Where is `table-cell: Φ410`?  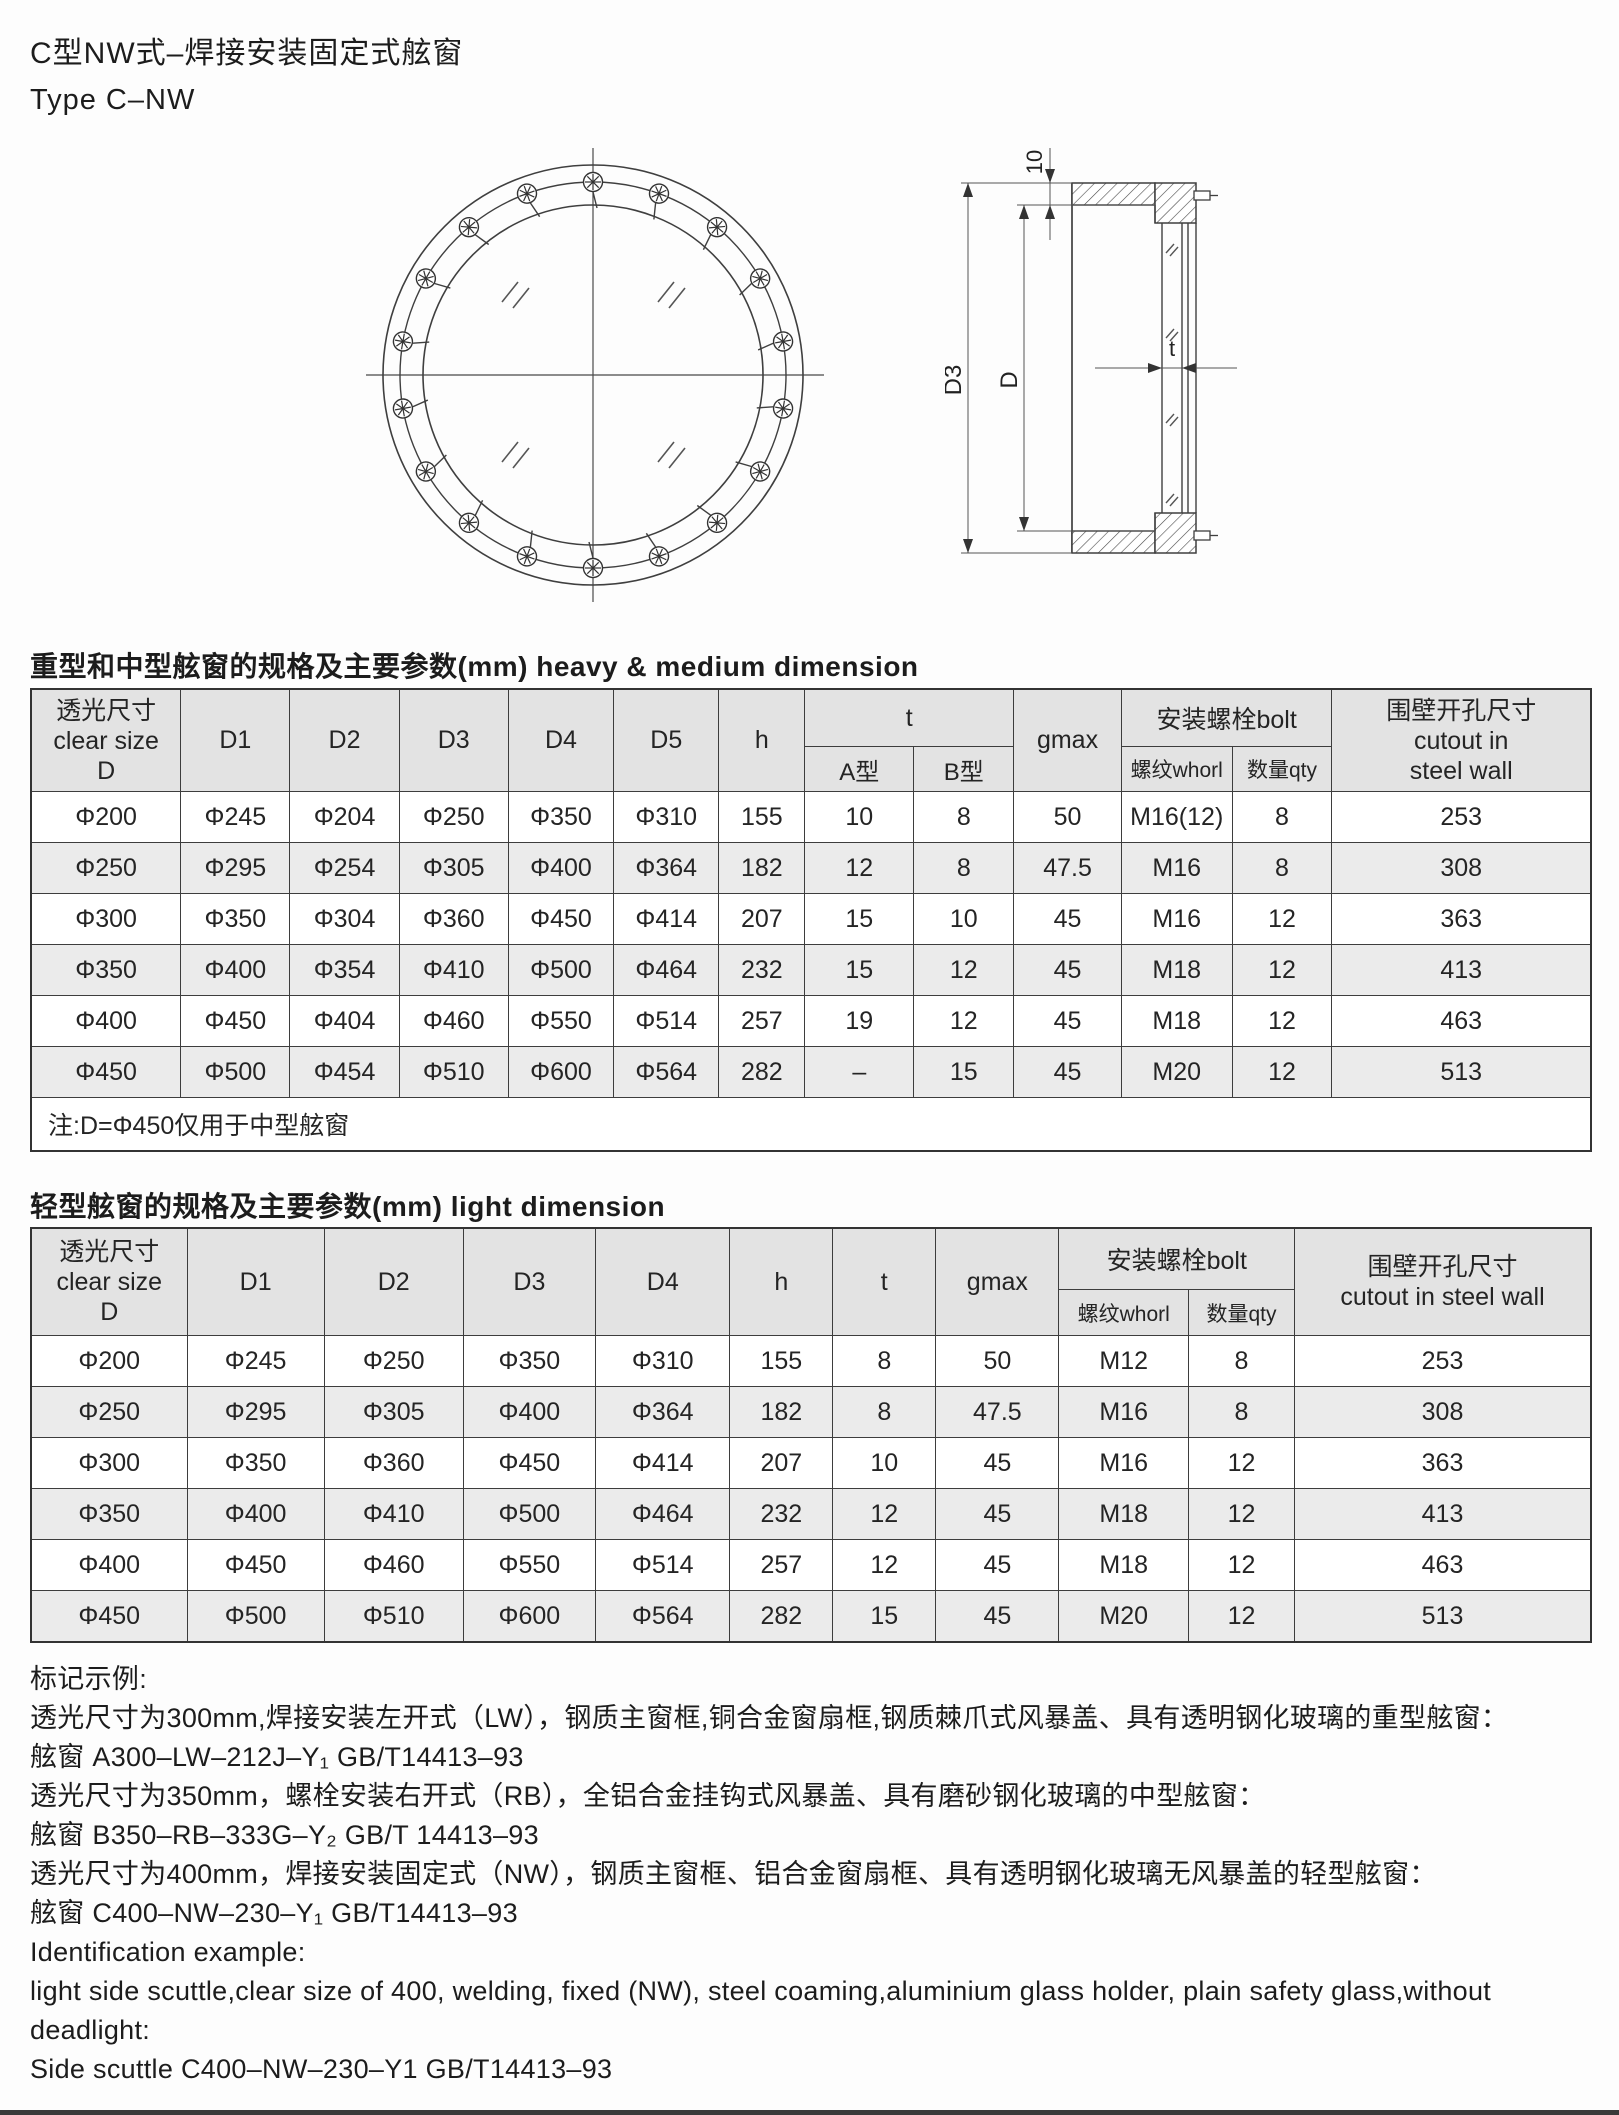
table-cell: Φ410 is located at coordinates (393, 1514).